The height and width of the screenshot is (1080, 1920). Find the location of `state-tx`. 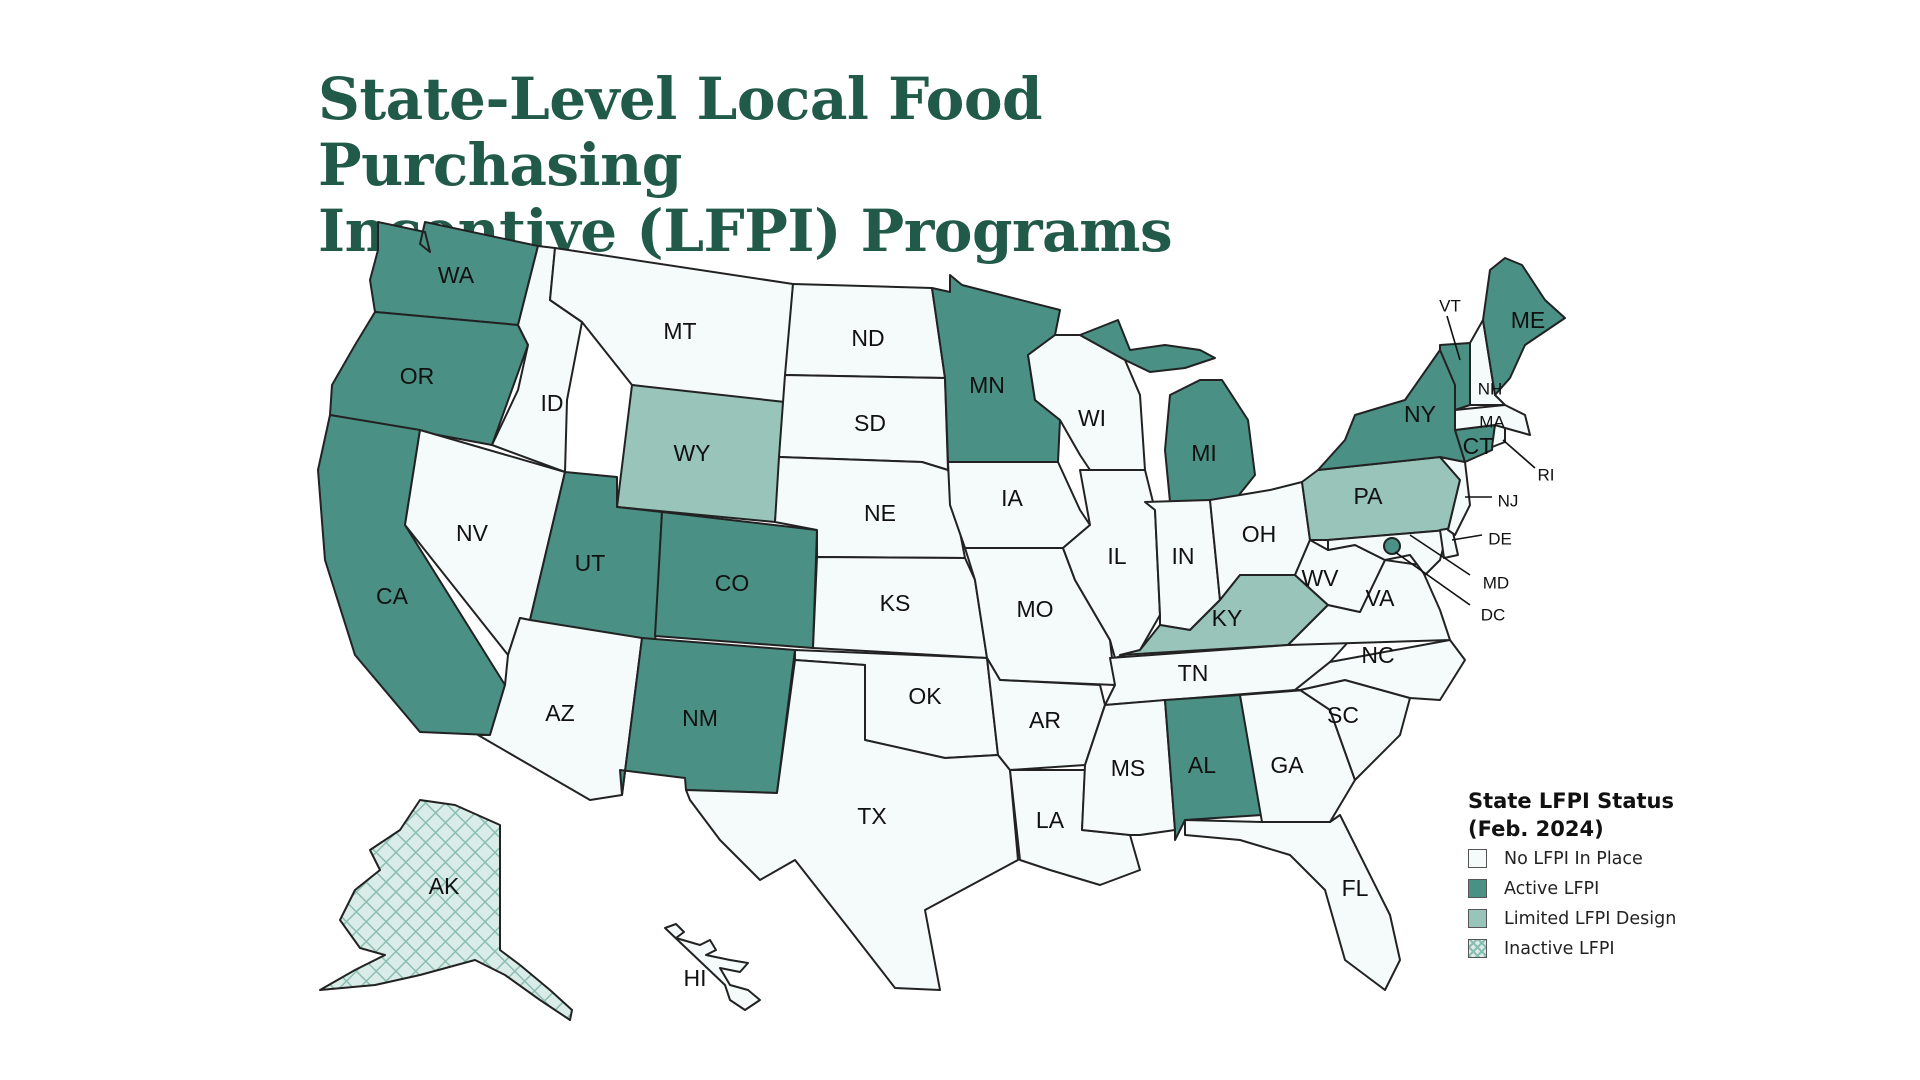

state-tx is located at coordinates (852, 825).